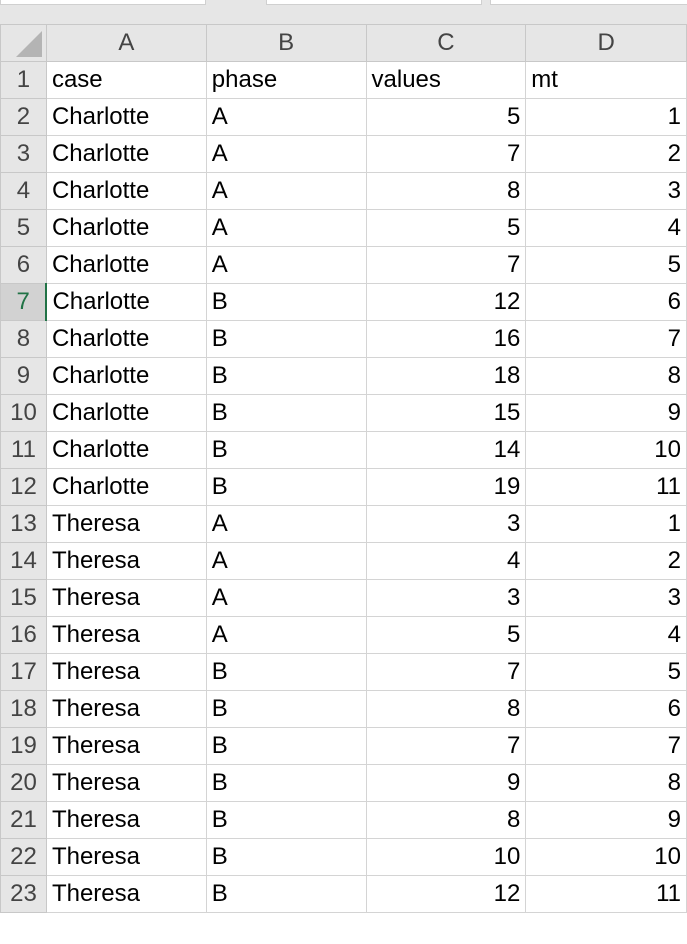  Describe the element at coordinates (446, 561) in the screenshot. I see `cell-values: 4` at that location.